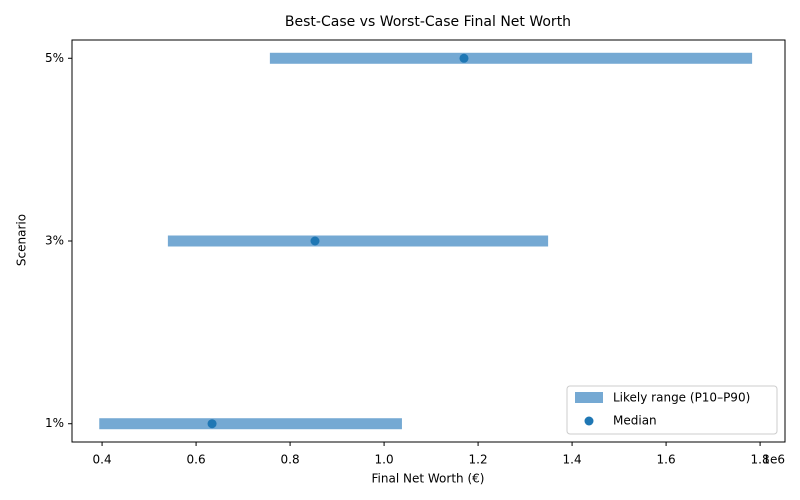 The height and width of the screenshot is (500, 800). I want to click on x-tick-label: 1.6, so click(666, 460).